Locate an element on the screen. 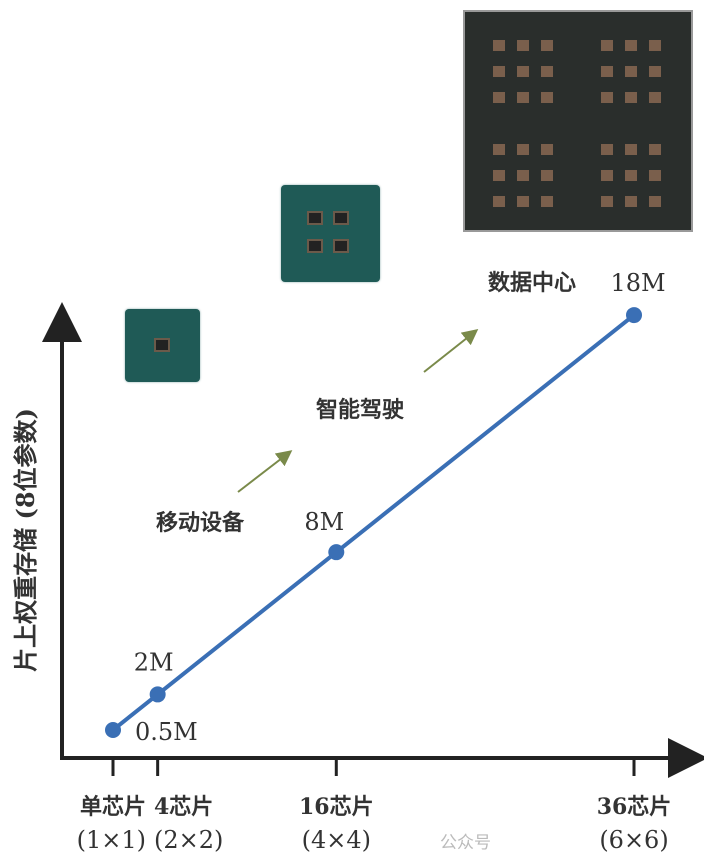 Image resolution: width=704 pixels, height=868 pixels. x-tick-label: 4芯片 is located at coordinates (183, 807).